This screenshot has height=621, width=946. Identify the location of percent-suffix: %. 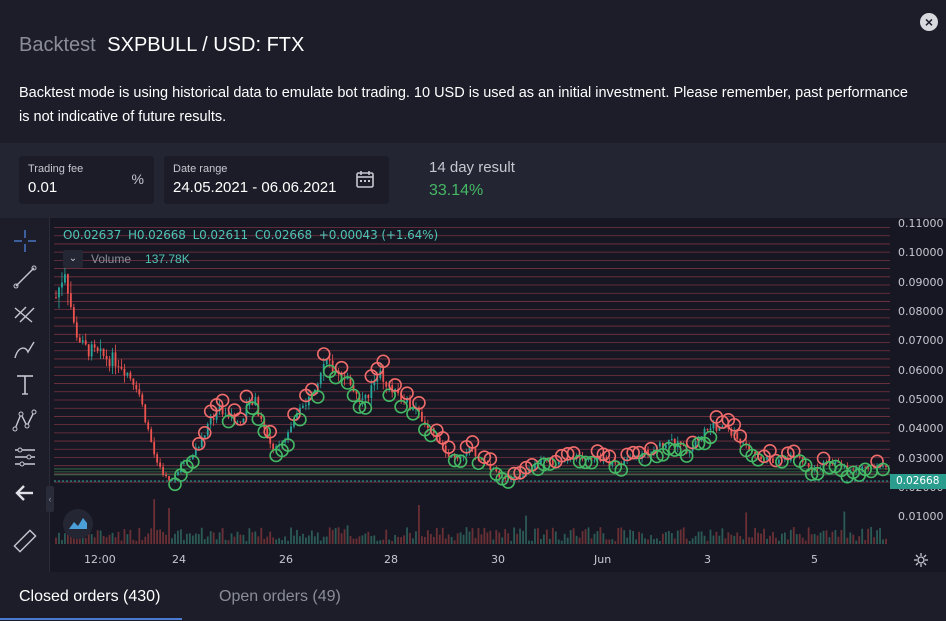
(137, 179).